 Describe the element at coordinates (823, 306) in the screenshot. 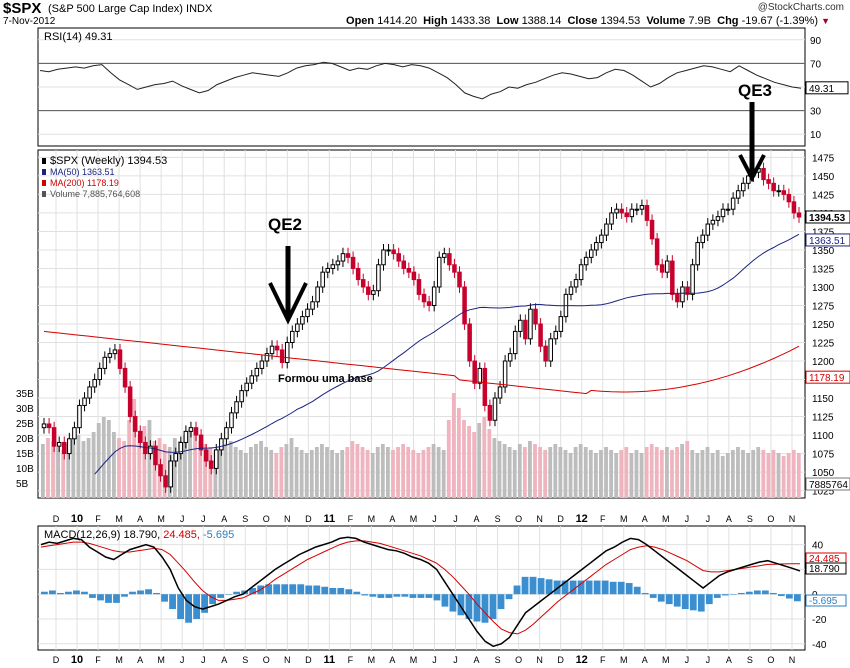

I see `price-tick-label: 1275` at that location.